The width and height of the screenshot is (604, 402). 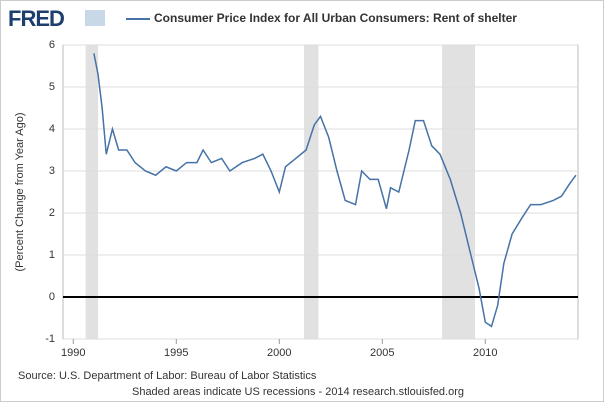 I want to click on x-tick-label: 2010, so click(x=485, y=353).